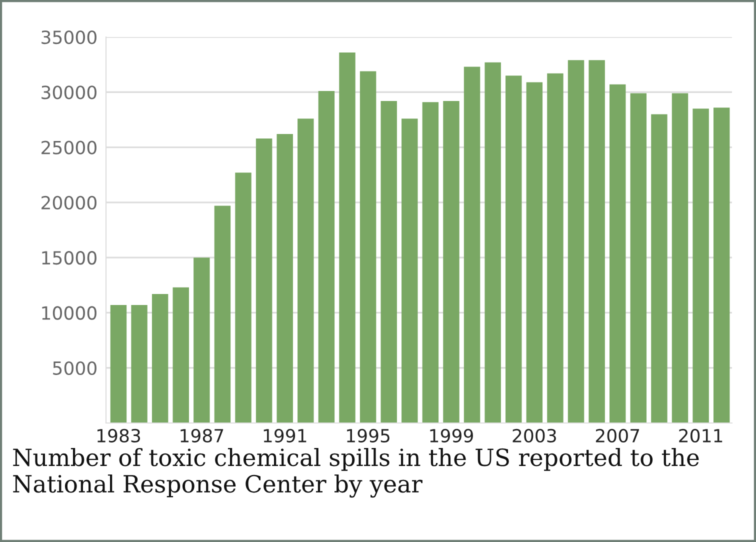 The height and width of the screenshot is (542, 756). Describe the element at coordinates (69, 93) in the screenshot. I see `y-tick-label: 30000` at that location.